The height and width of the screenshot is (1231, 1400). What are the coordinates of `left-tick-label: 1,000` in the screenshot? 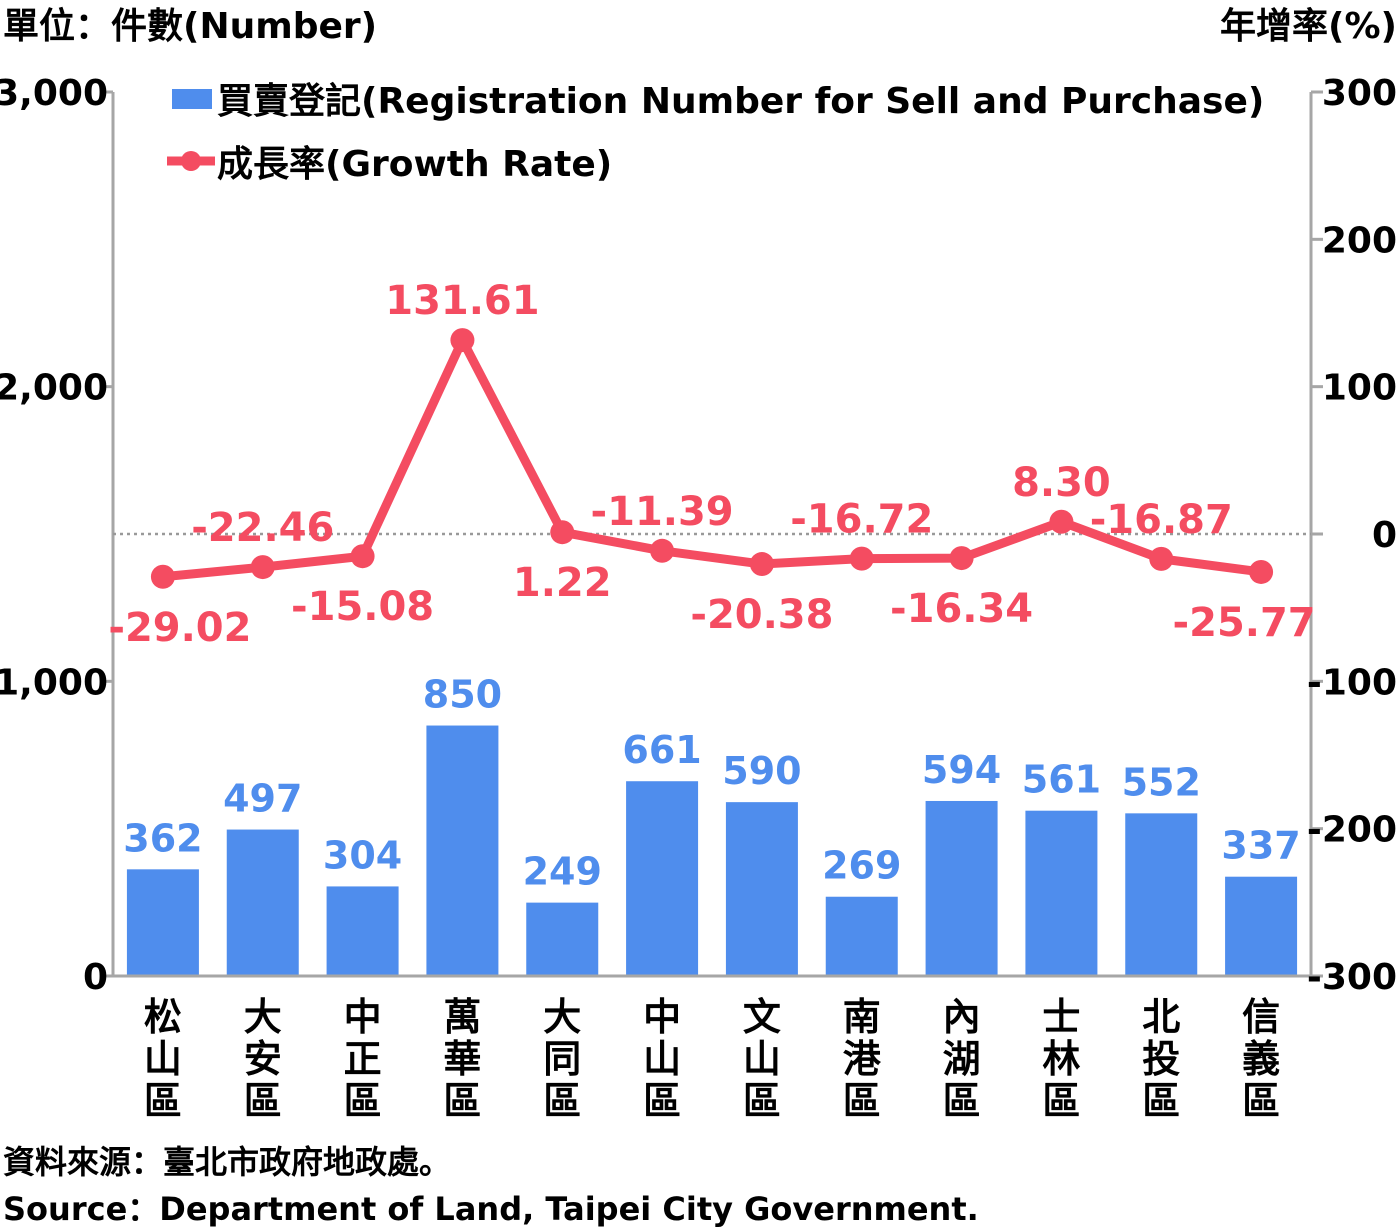 It's located at (54, 682).